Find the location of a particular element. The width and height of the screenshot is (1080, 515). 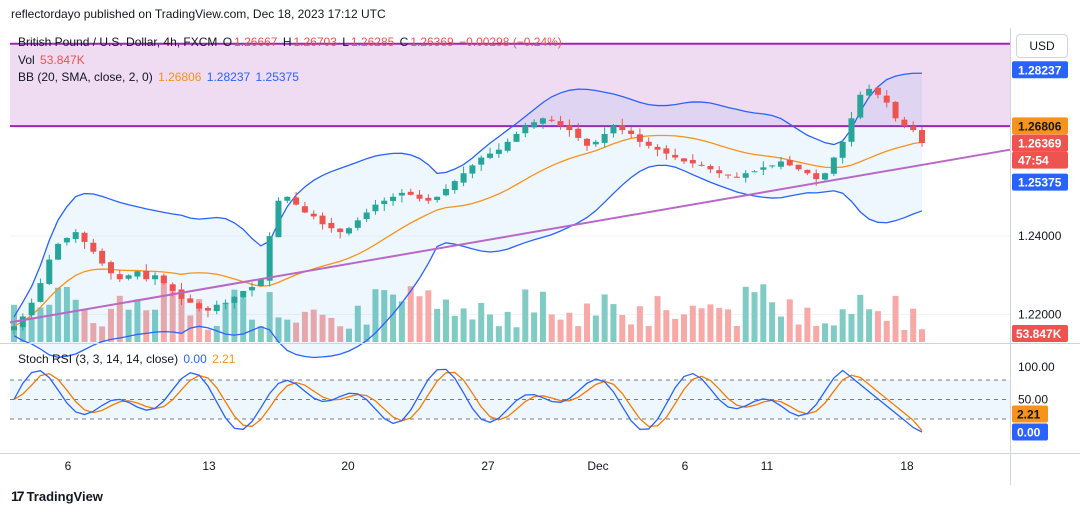

price-tag-label: 1.26806 is located at coordinates (1040, 126).